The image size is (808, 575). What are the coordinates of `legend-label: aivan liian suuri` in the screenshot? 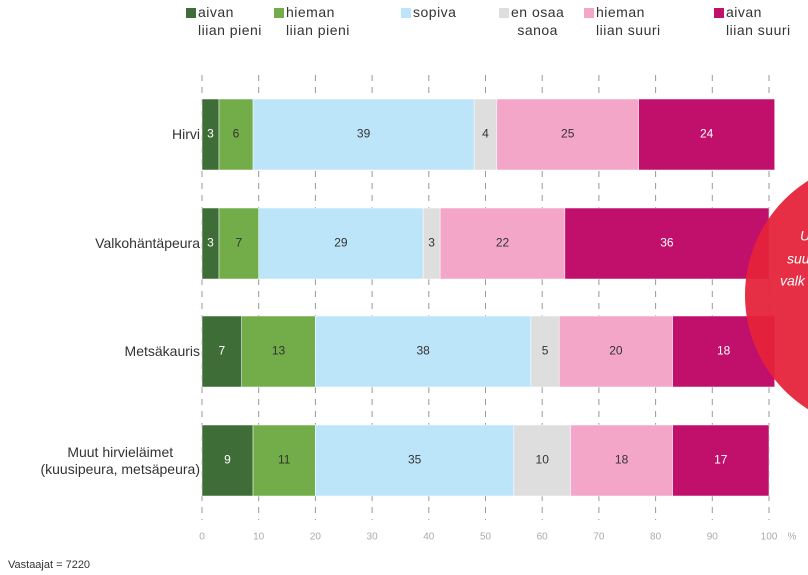 It's located at (758, 21).